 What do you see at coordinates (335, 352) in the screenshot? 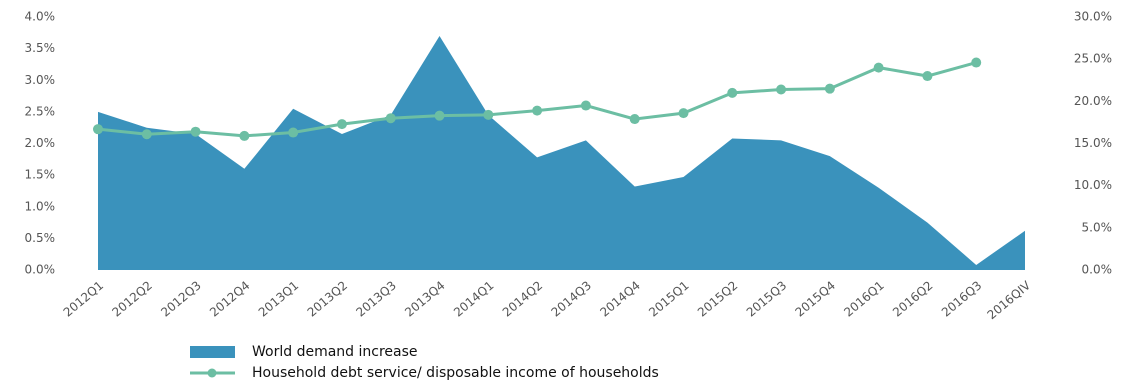
I see `legend-label: World demand increase` at bounding box center [335, 352].